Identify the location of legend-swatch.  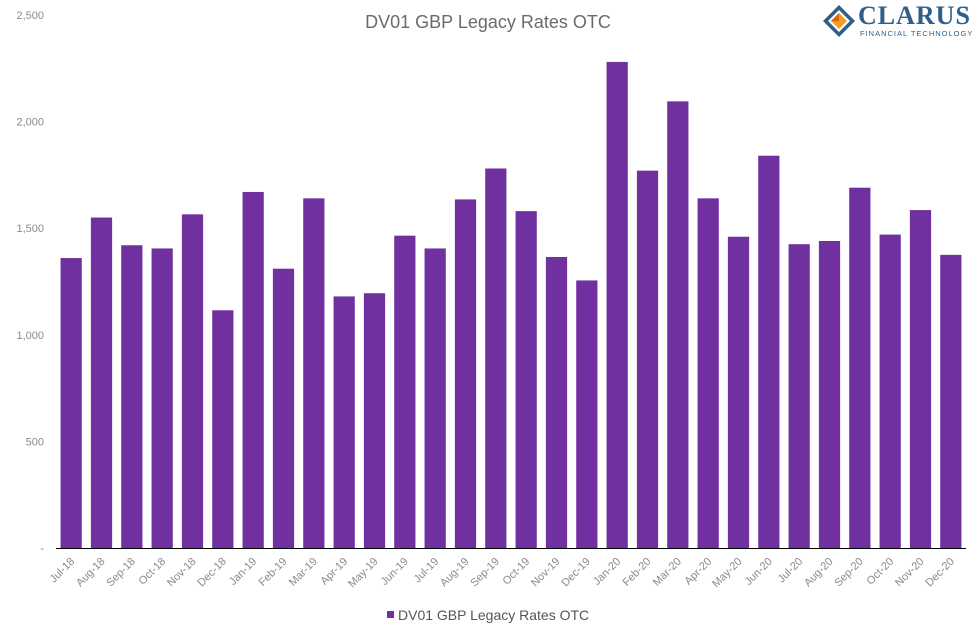
(390, 614).